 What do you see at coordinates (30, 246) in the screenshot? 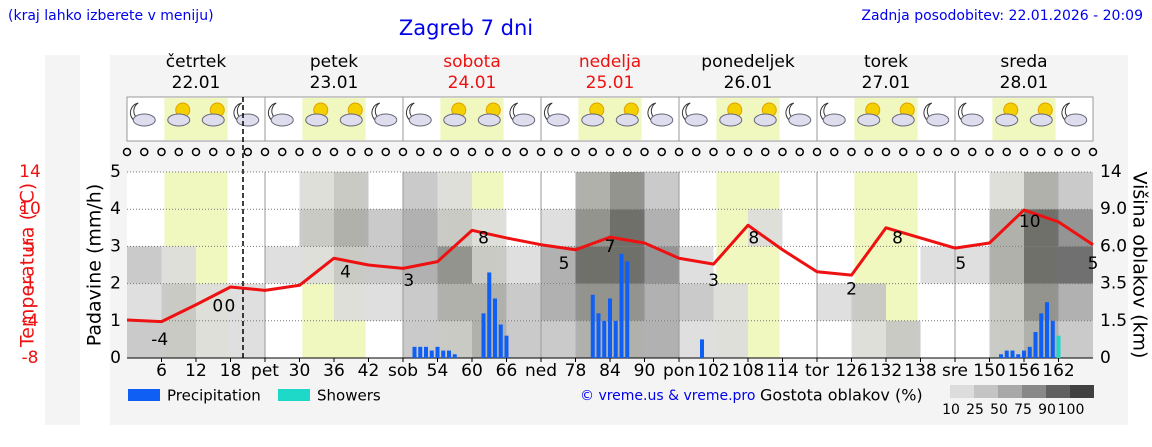
I see `temperature-tick-label: 5` at bounding box center [30, 246].